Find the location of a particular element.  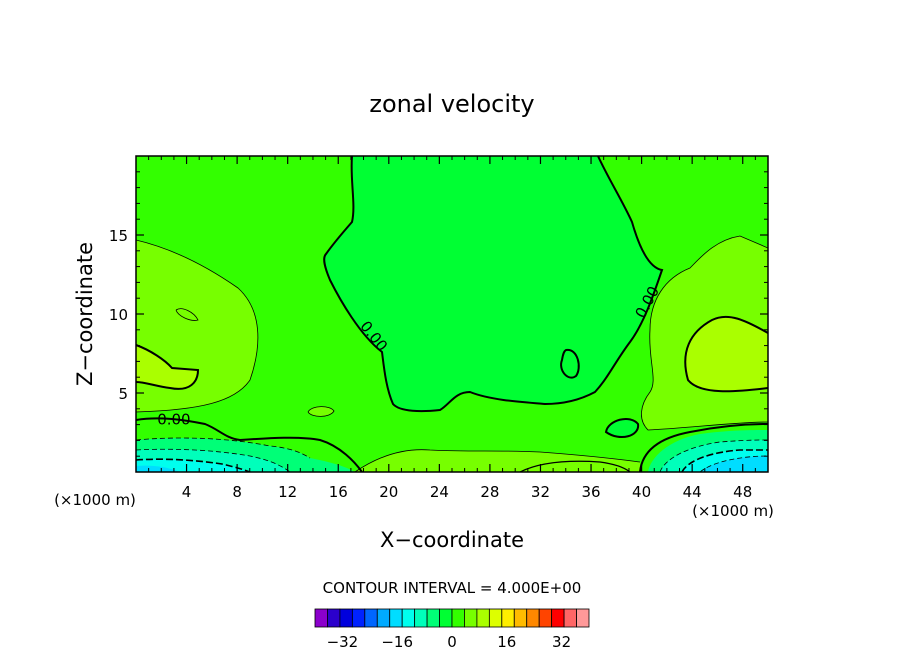

colorbar-tick-label: 32 is located at coordinates (561, 642).